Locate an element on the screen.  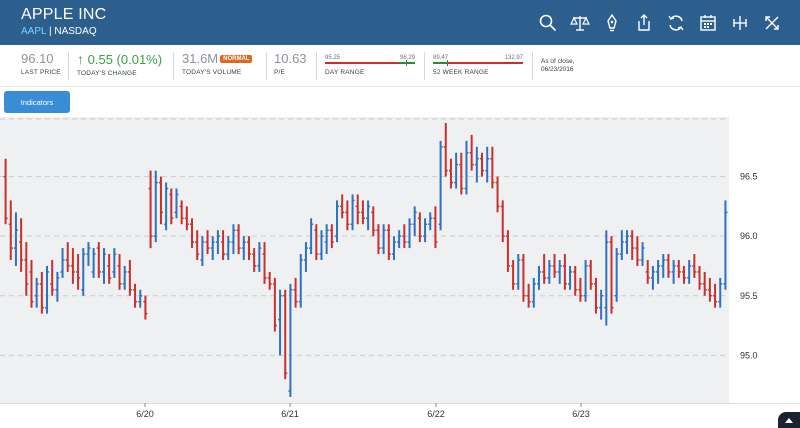
search-icon is located at coordinates (548, 23).